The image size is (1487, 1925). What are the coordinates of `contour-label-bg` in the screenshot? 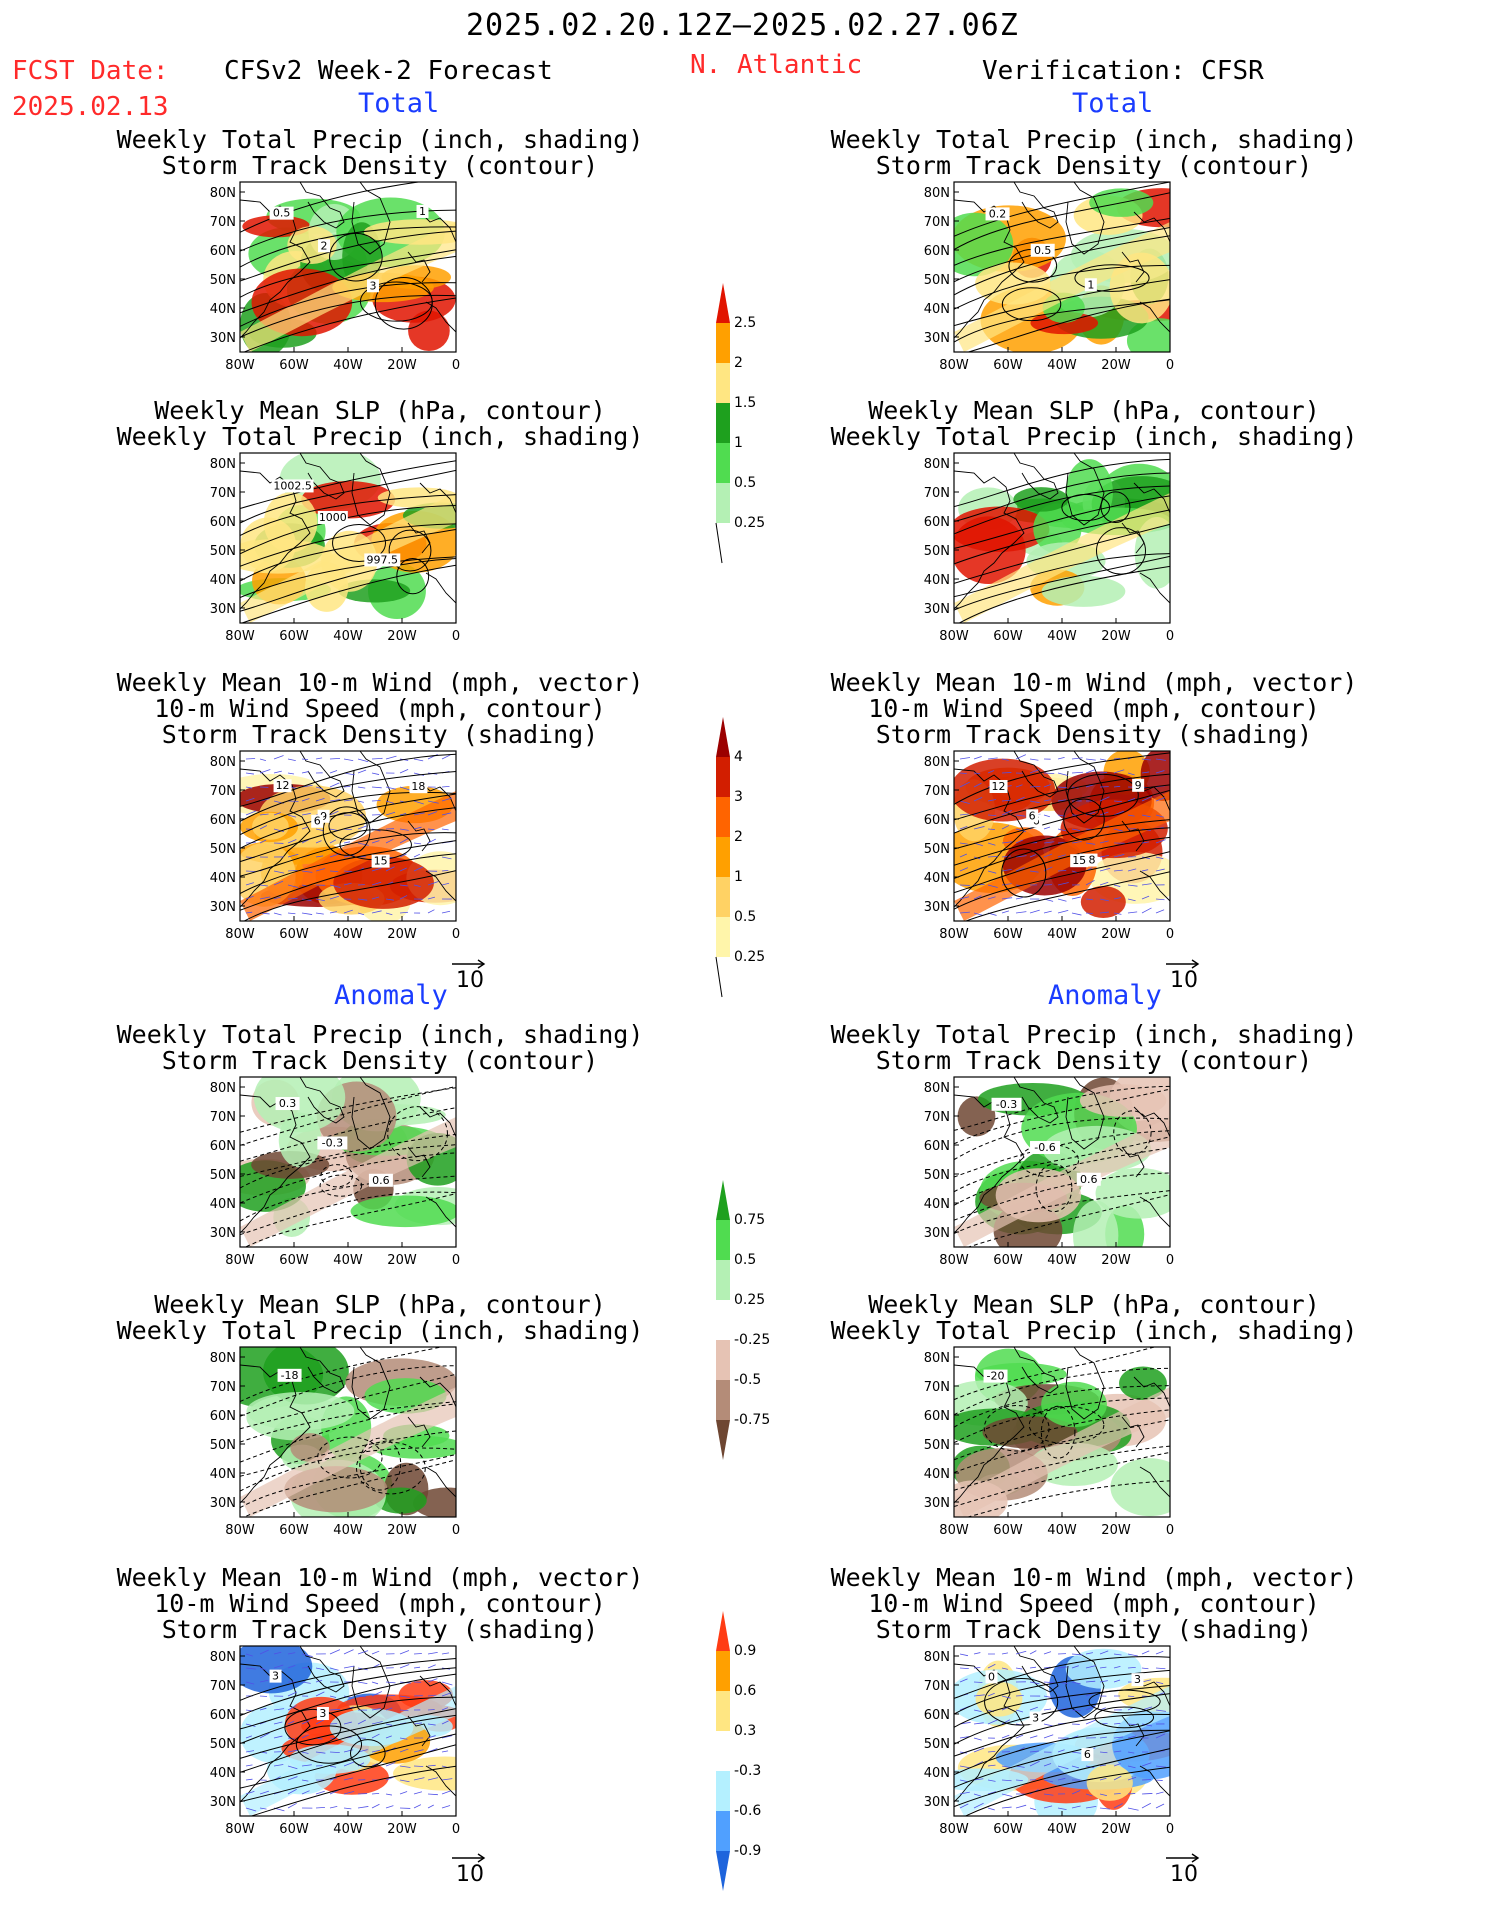 It's located at (998, 787).